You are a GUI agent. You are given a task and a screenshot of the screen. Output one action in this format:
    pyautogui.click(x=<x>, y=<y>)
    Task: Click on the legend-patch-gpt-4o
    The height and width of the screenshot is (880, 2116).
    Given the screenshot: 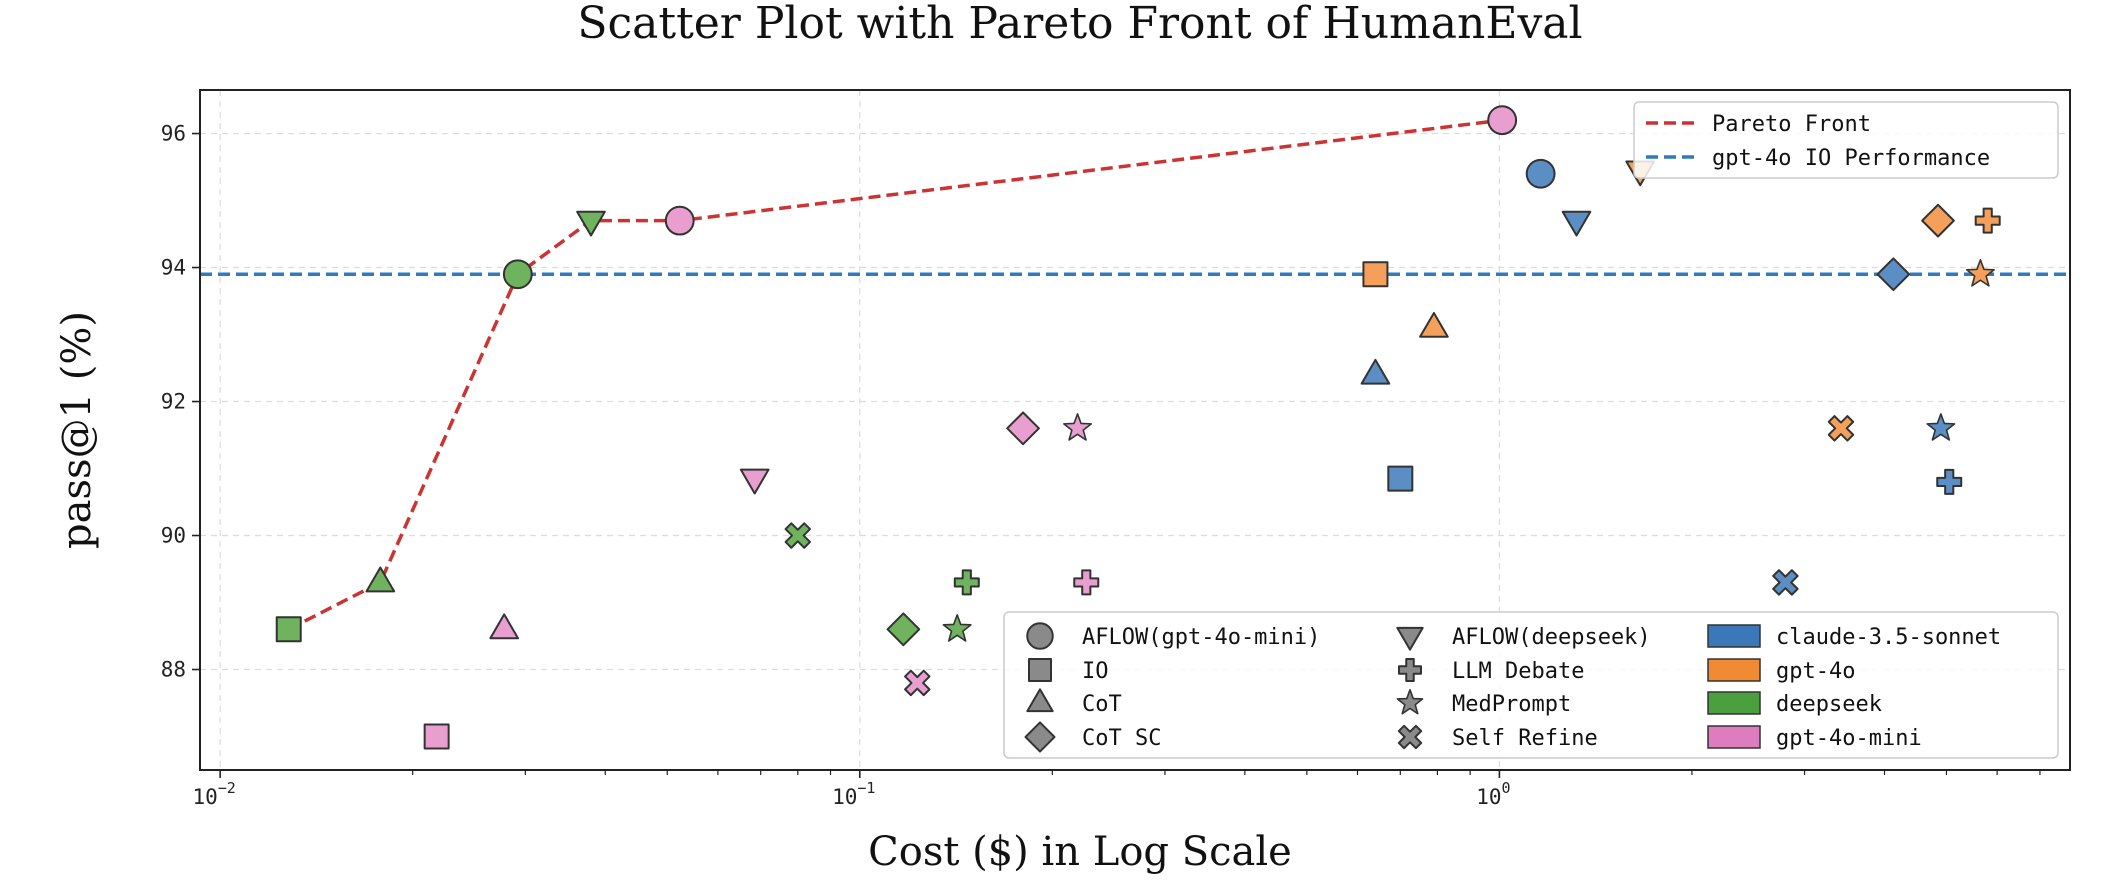 What is the action you would take?
    pyautogui.click(x=1734, y=670)
    